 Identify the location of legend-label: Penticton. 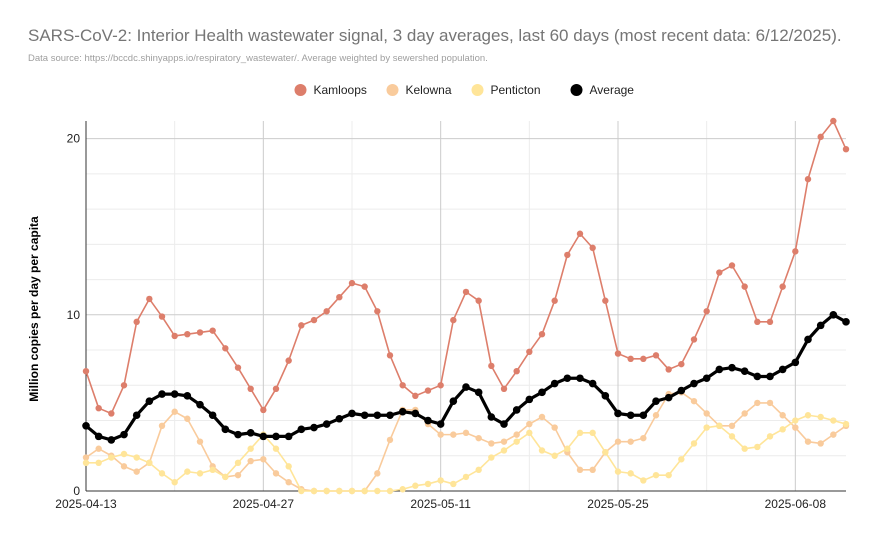
(516, 90).